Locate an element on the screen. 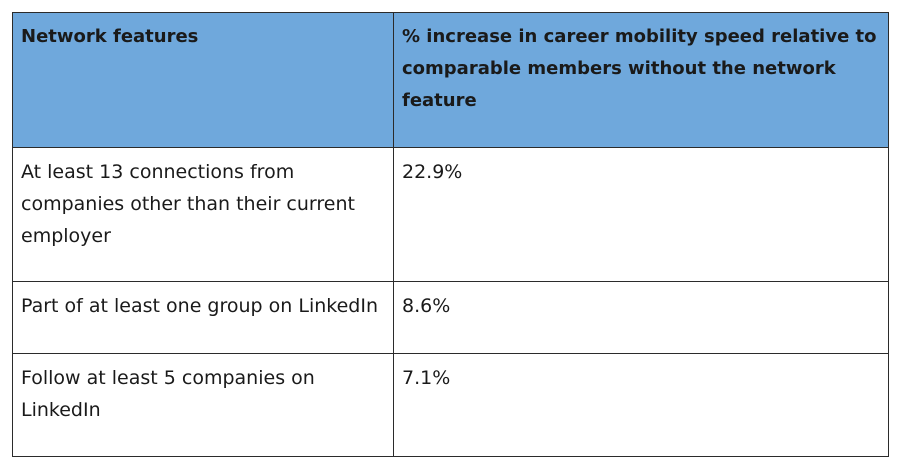  increase-cell: 8.6% is located at coordinates (641, 317).